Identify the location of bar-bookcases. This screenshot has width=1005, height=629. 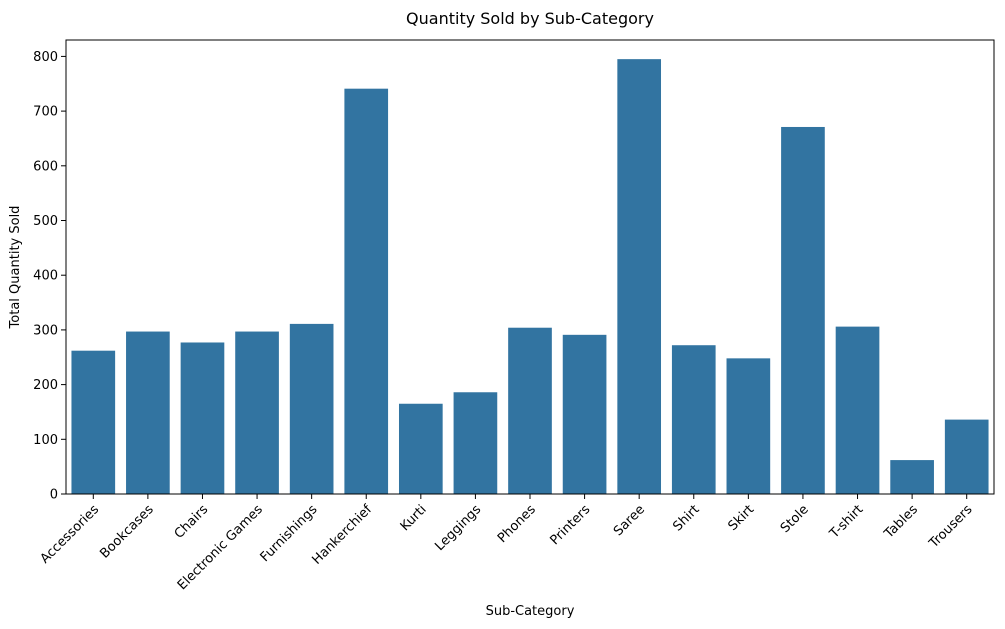
(148, 412).